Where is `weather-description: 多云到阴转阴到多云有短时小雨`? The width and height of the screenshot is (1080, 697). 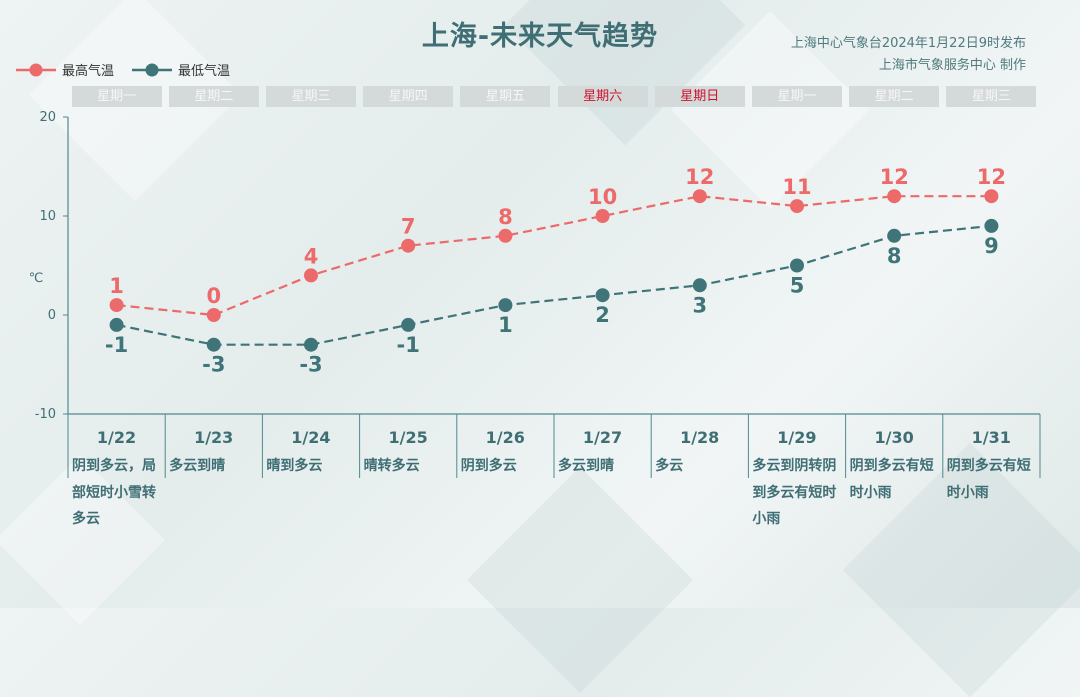
weather-description: 多云到阴转阴到多云有短时小雨 is located at coordinates (794, 492).